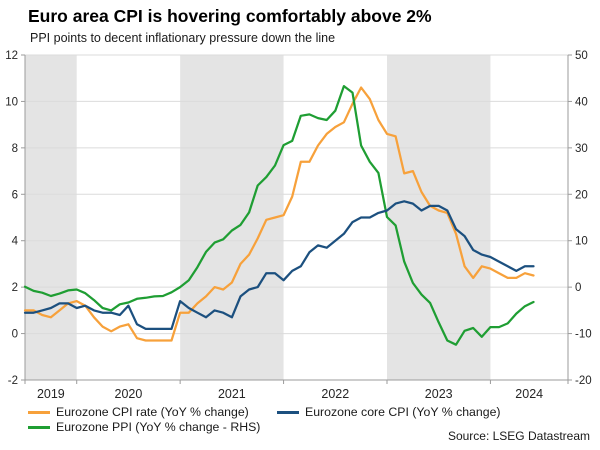 This screenshot has height=450, width=600. I want to click on right-axis-label: 30, so click(581, 149).